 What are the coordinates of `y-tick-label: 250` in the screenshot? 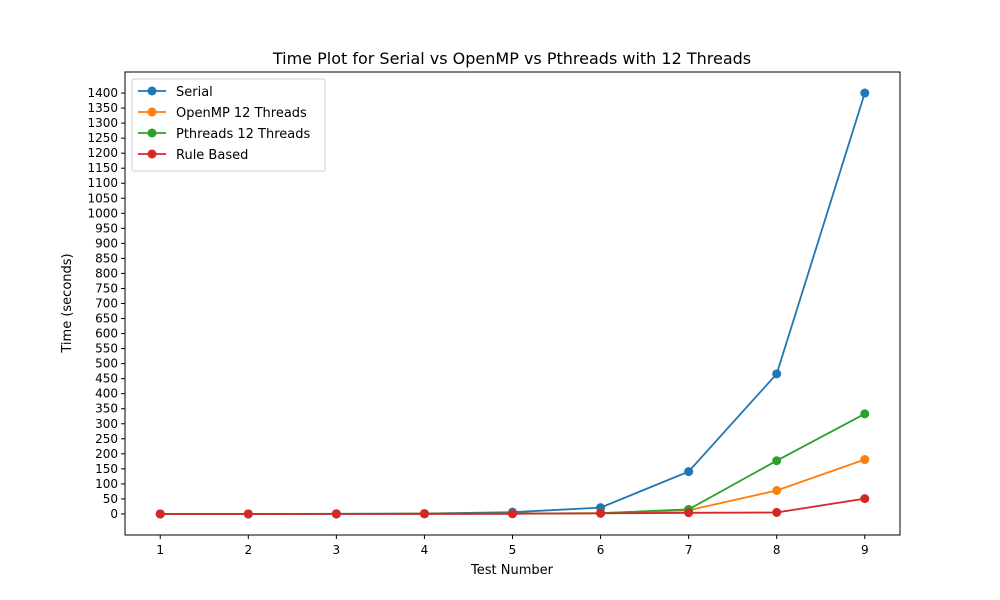 It's located at (106, 439).